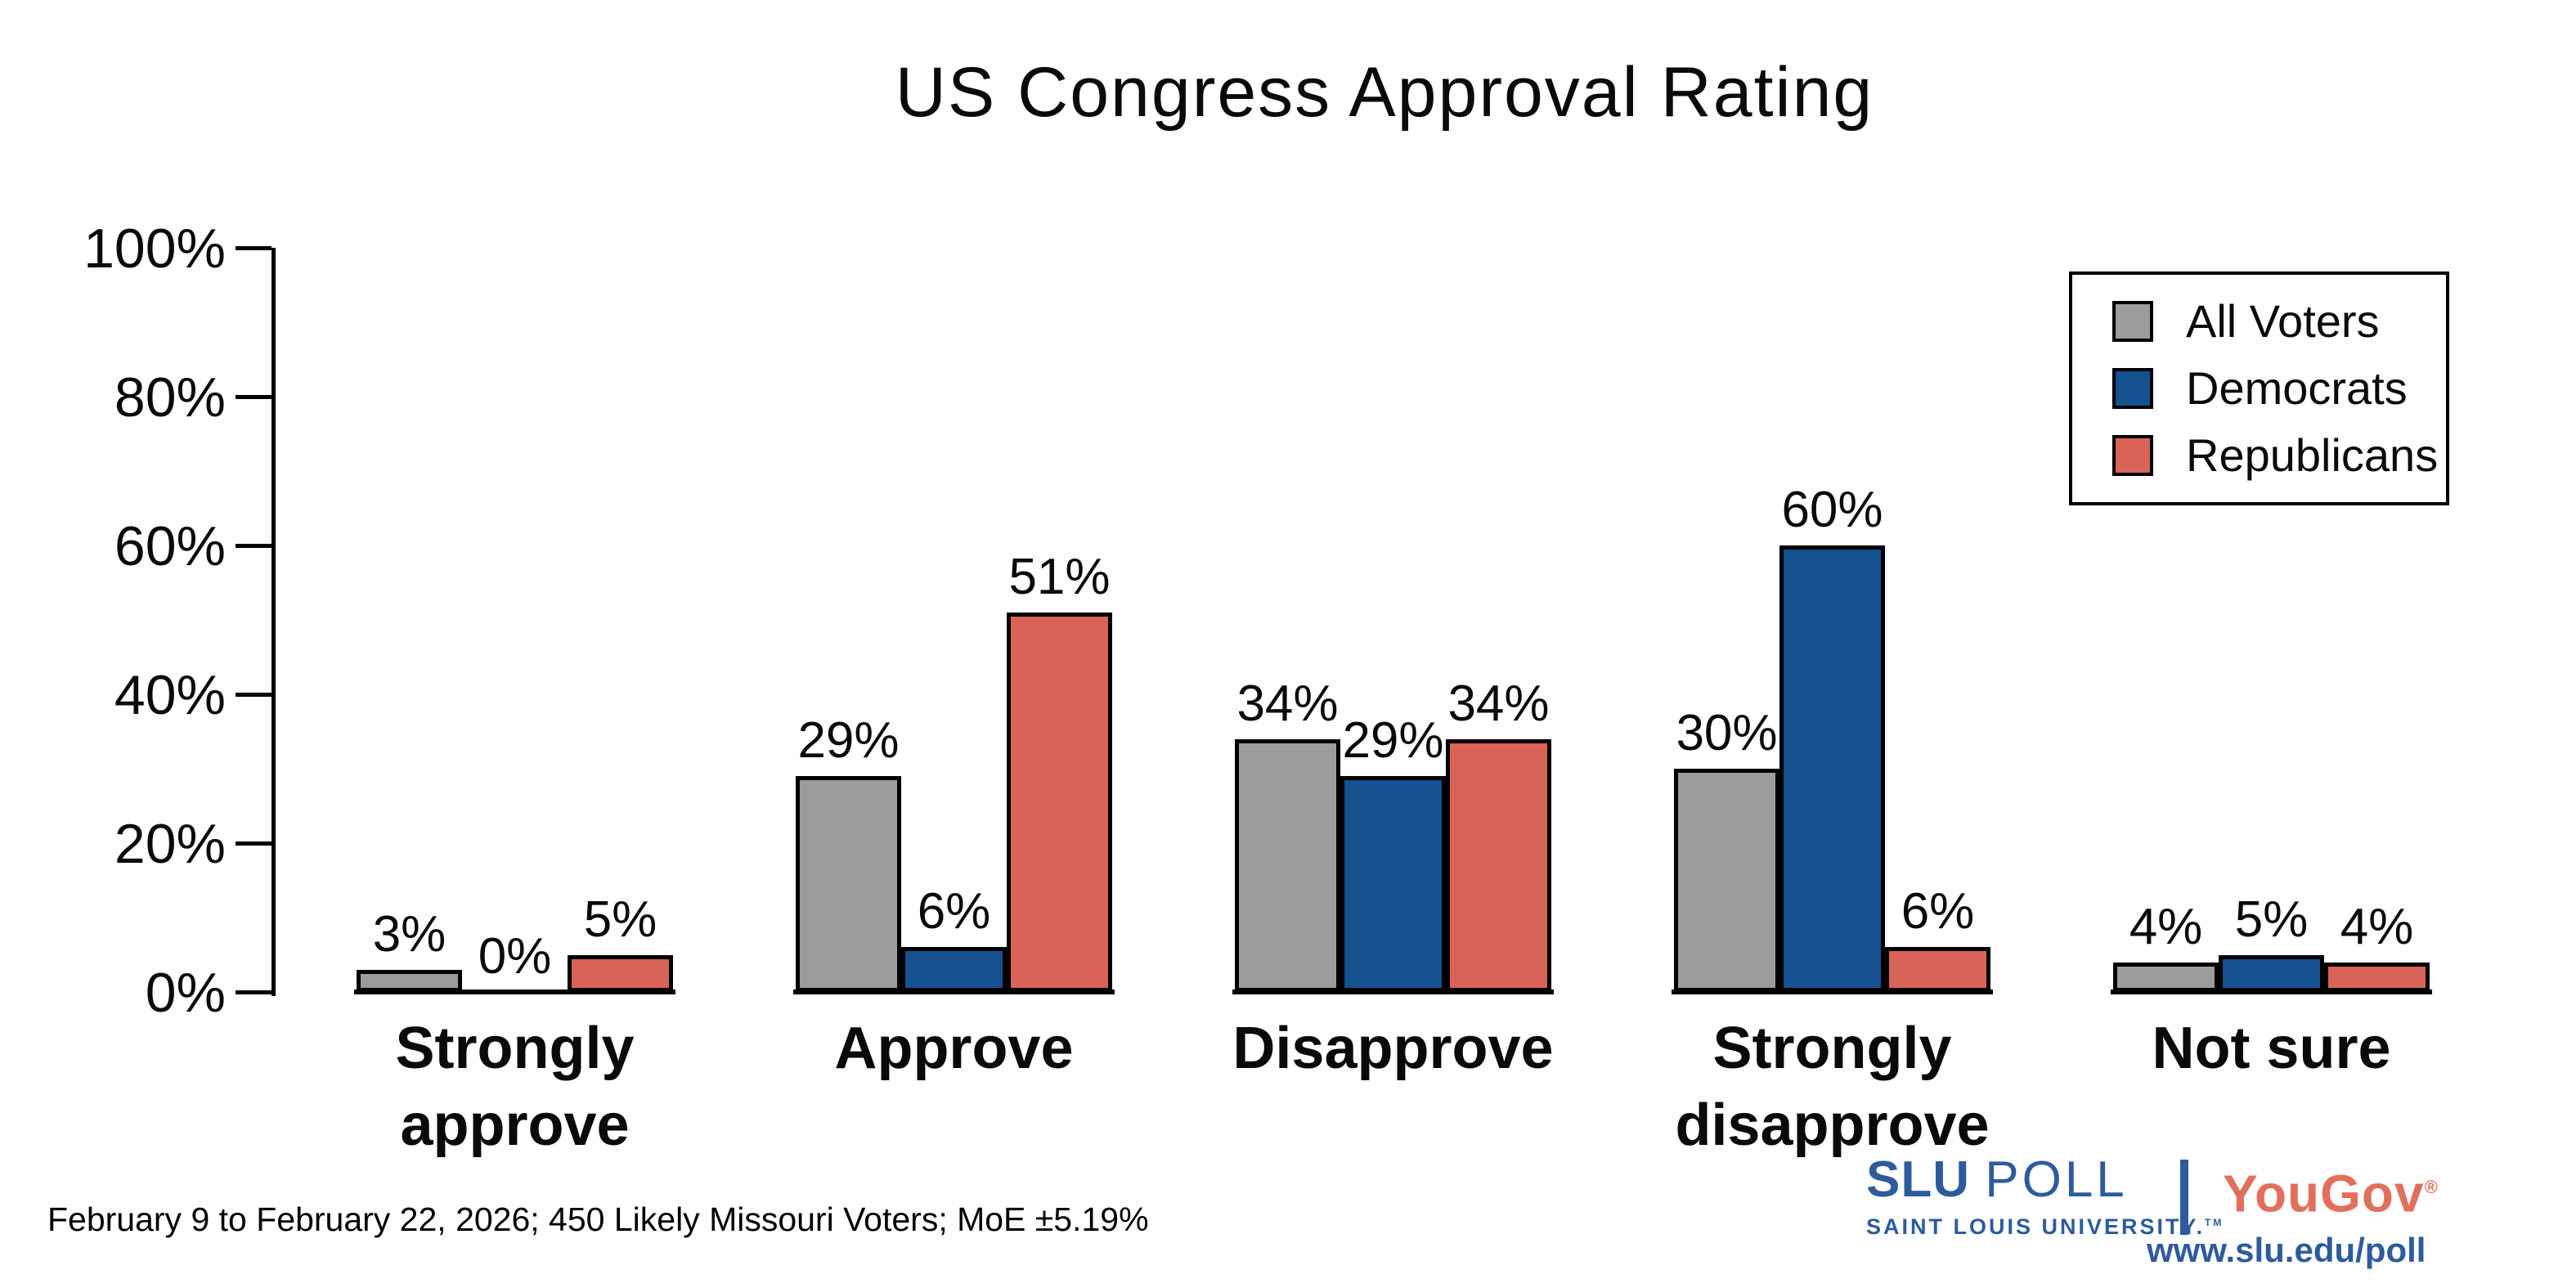 This screenshot has height=1288, width=2576. Describe the element at coordinates (515, 956) in the screenshot. I see `bar-value-label: 0%` at that location.